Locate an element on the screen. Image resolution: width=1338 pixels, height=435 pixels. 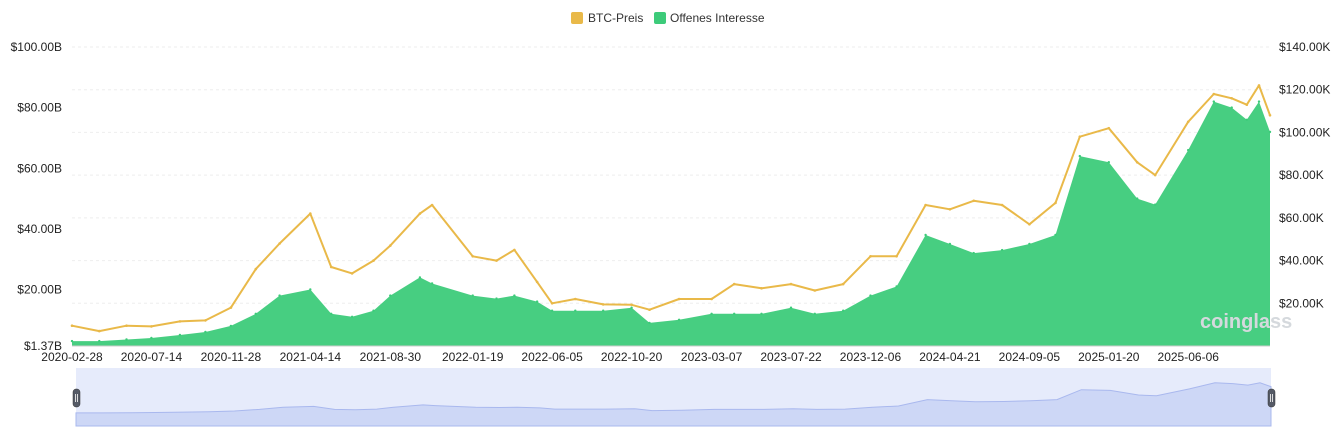
y-right-tick-label: $80.00K is located at coordinates (1301, 175).